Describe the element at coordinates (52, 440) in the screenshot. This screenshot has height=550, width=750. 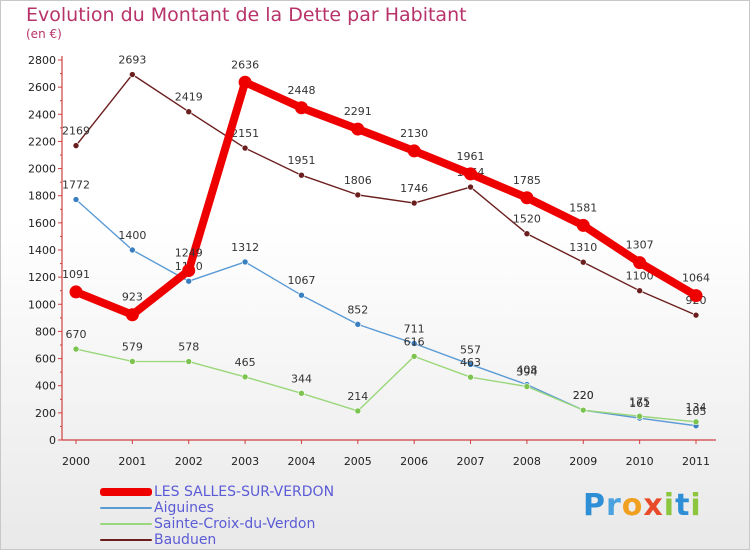
I see `y-tick-label: 0` at that location.